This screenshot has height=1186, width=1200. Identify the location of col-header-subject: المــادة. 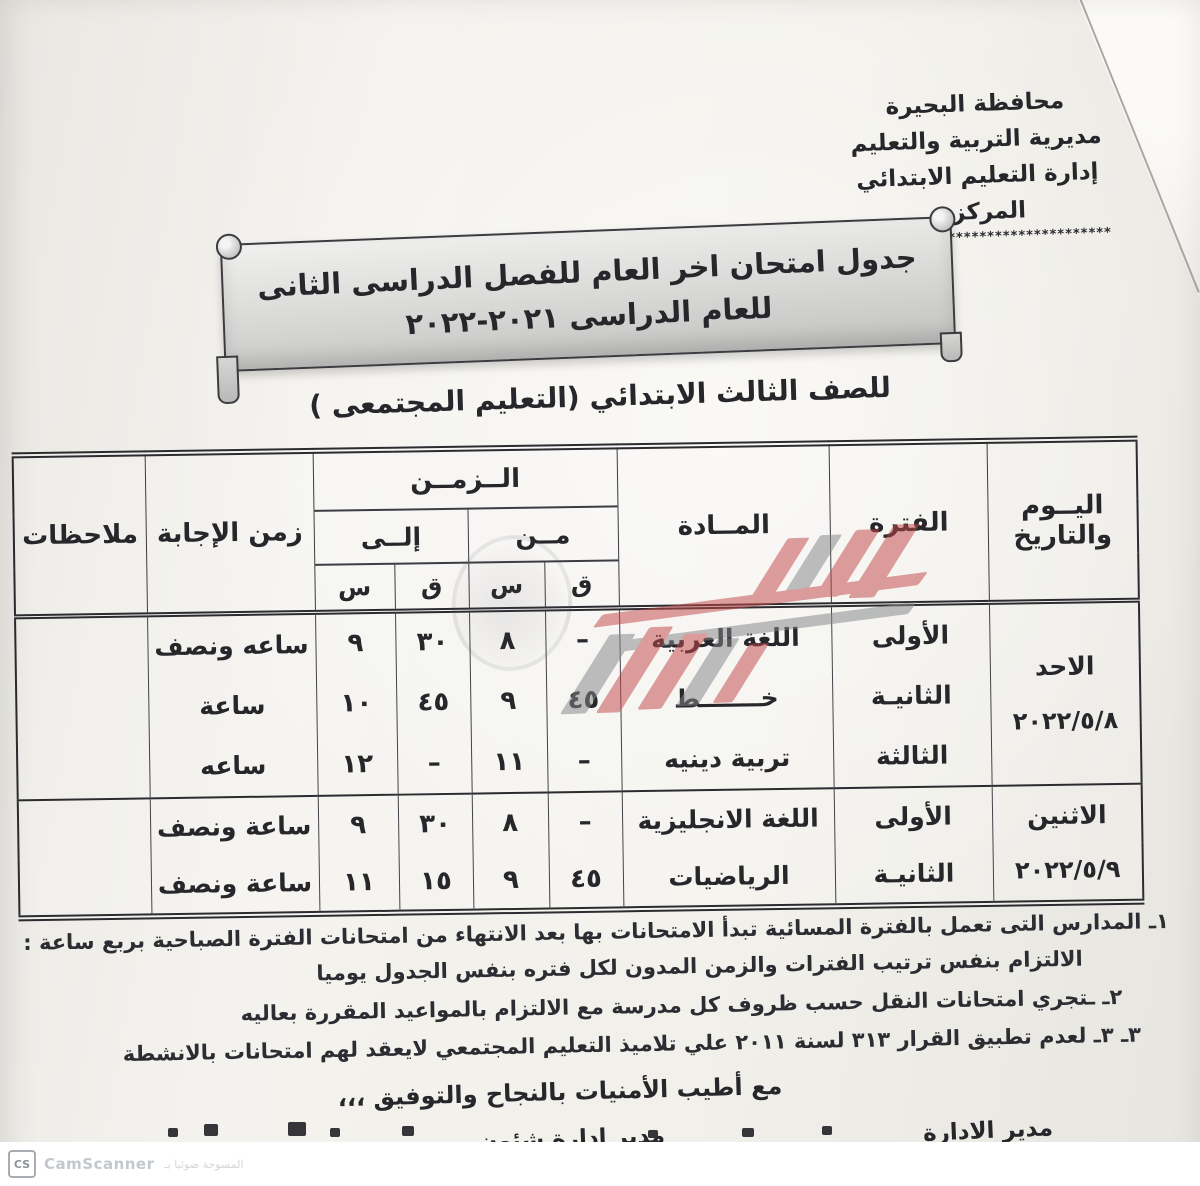
(723, 525).